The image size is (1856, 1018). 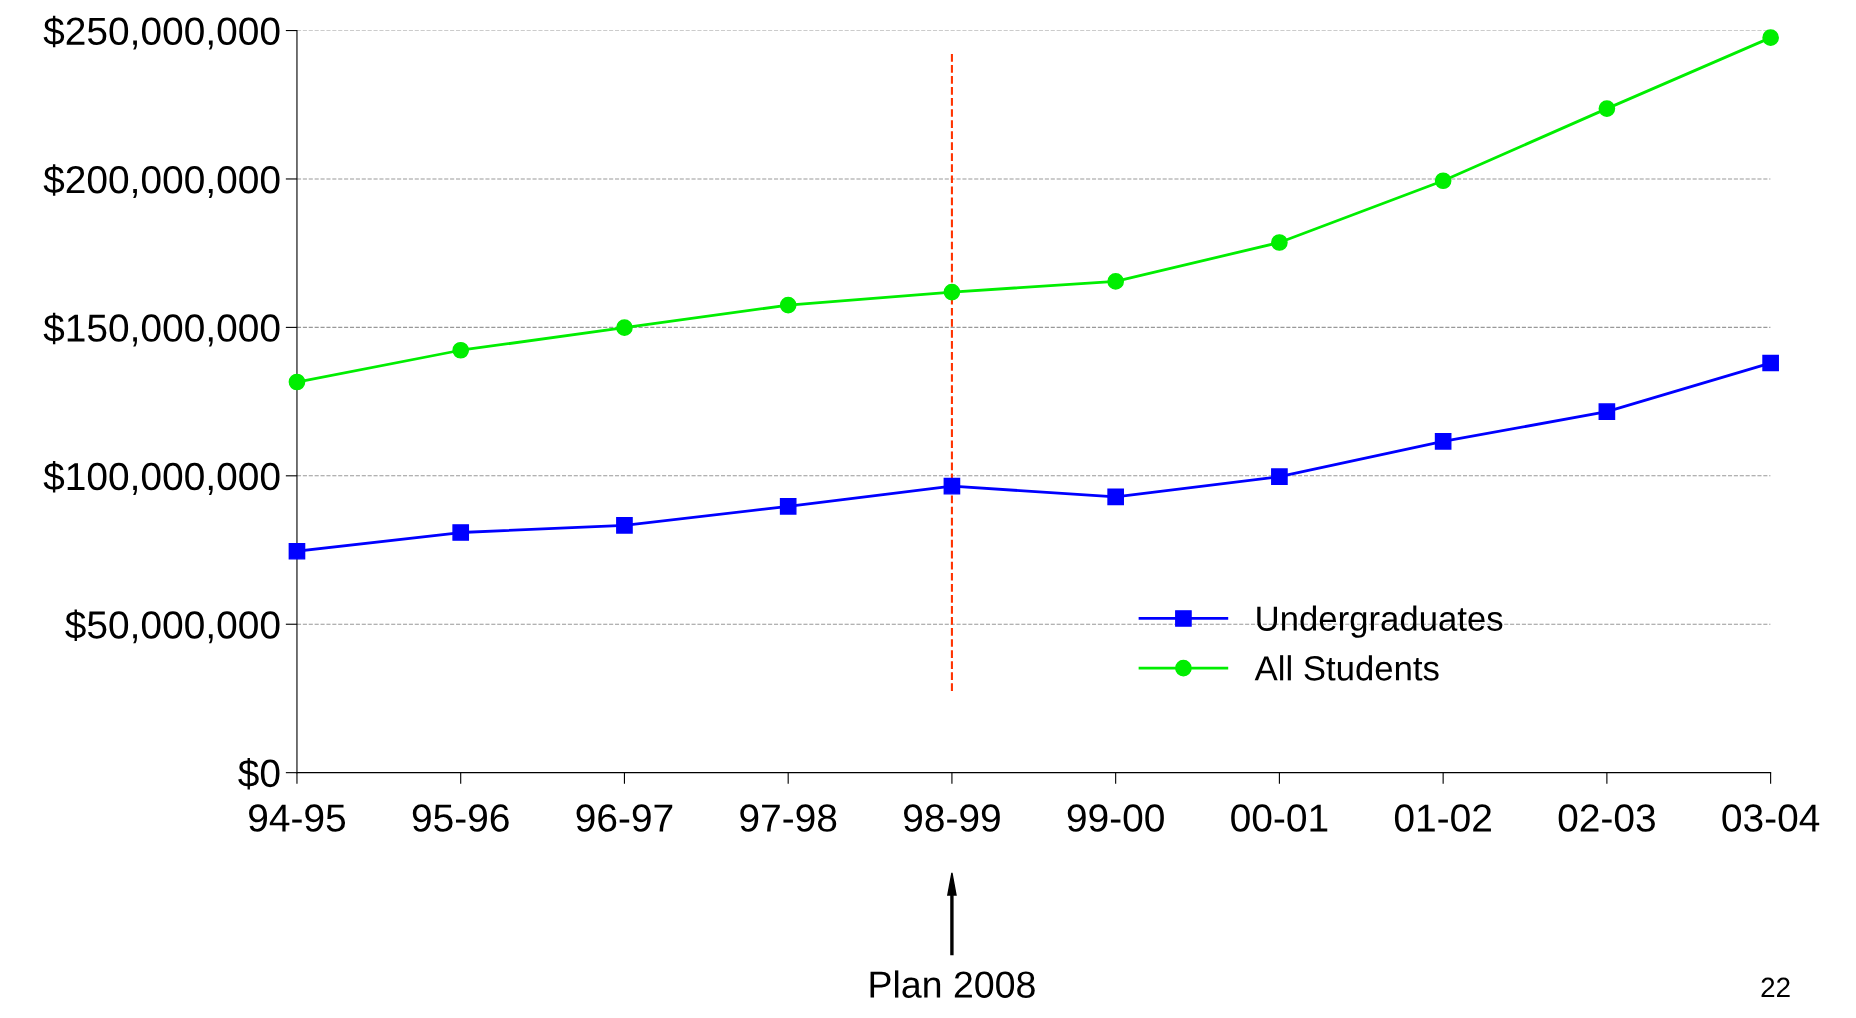 I want to click on text: Plan 2008, so click(x=952, y=984).